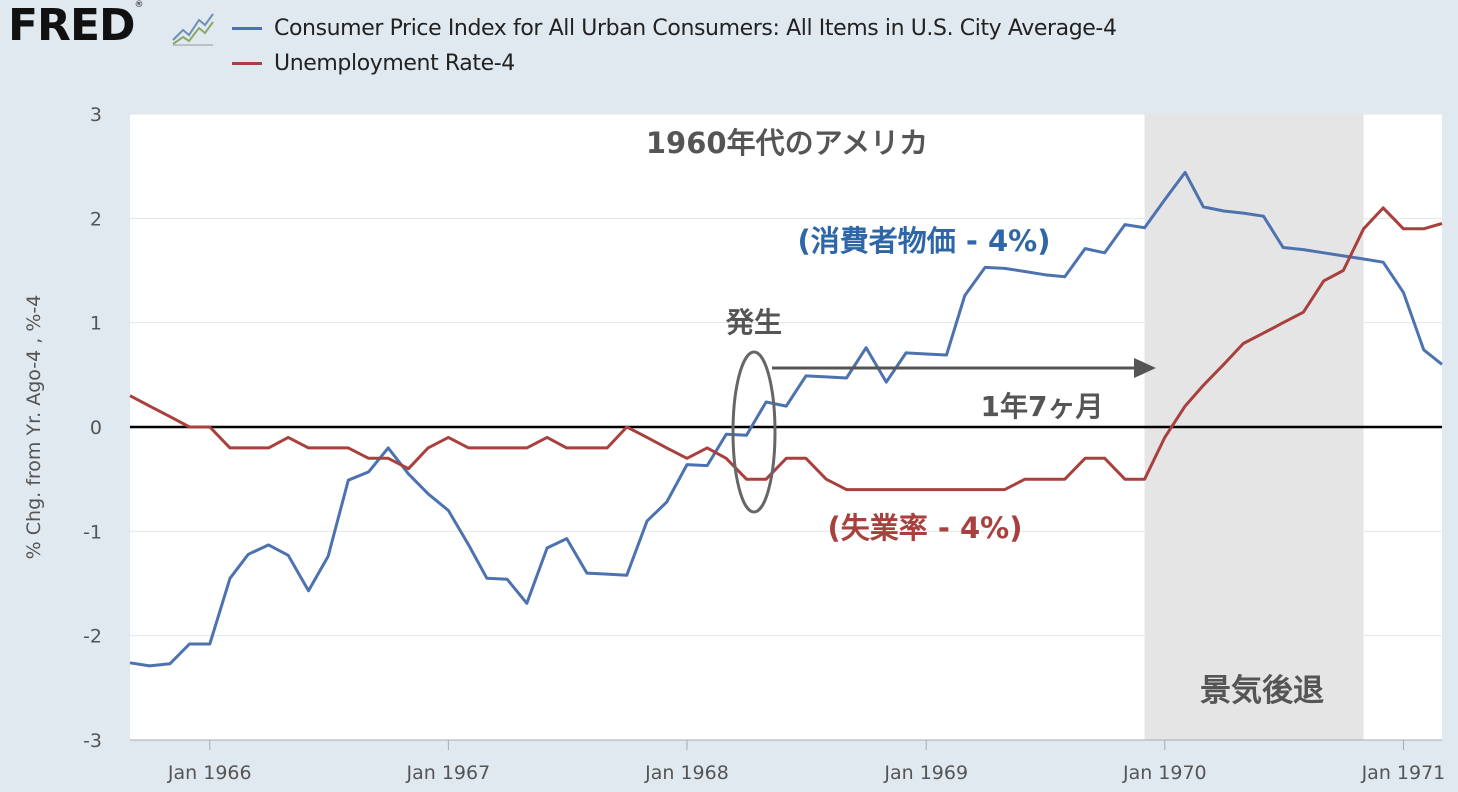 The height and width of the screenshot is (792, 1458). I want to click on x-tick-label: Jan 1969, so click(925, 773).